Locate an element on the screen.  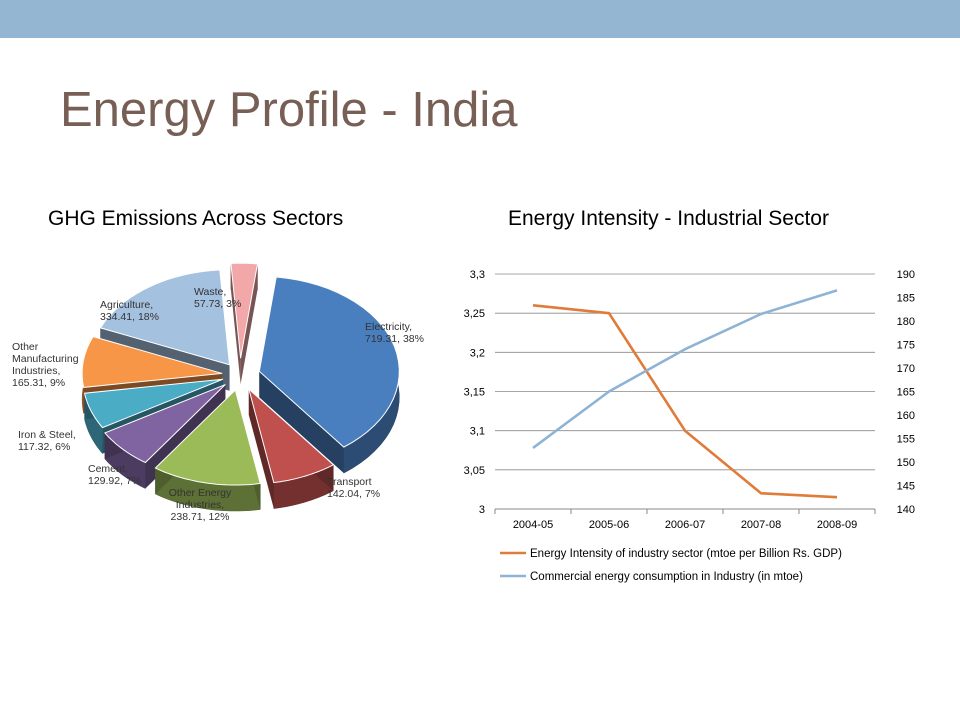
x-tick-label: 2007-08 is located at coordinates (761, 525).